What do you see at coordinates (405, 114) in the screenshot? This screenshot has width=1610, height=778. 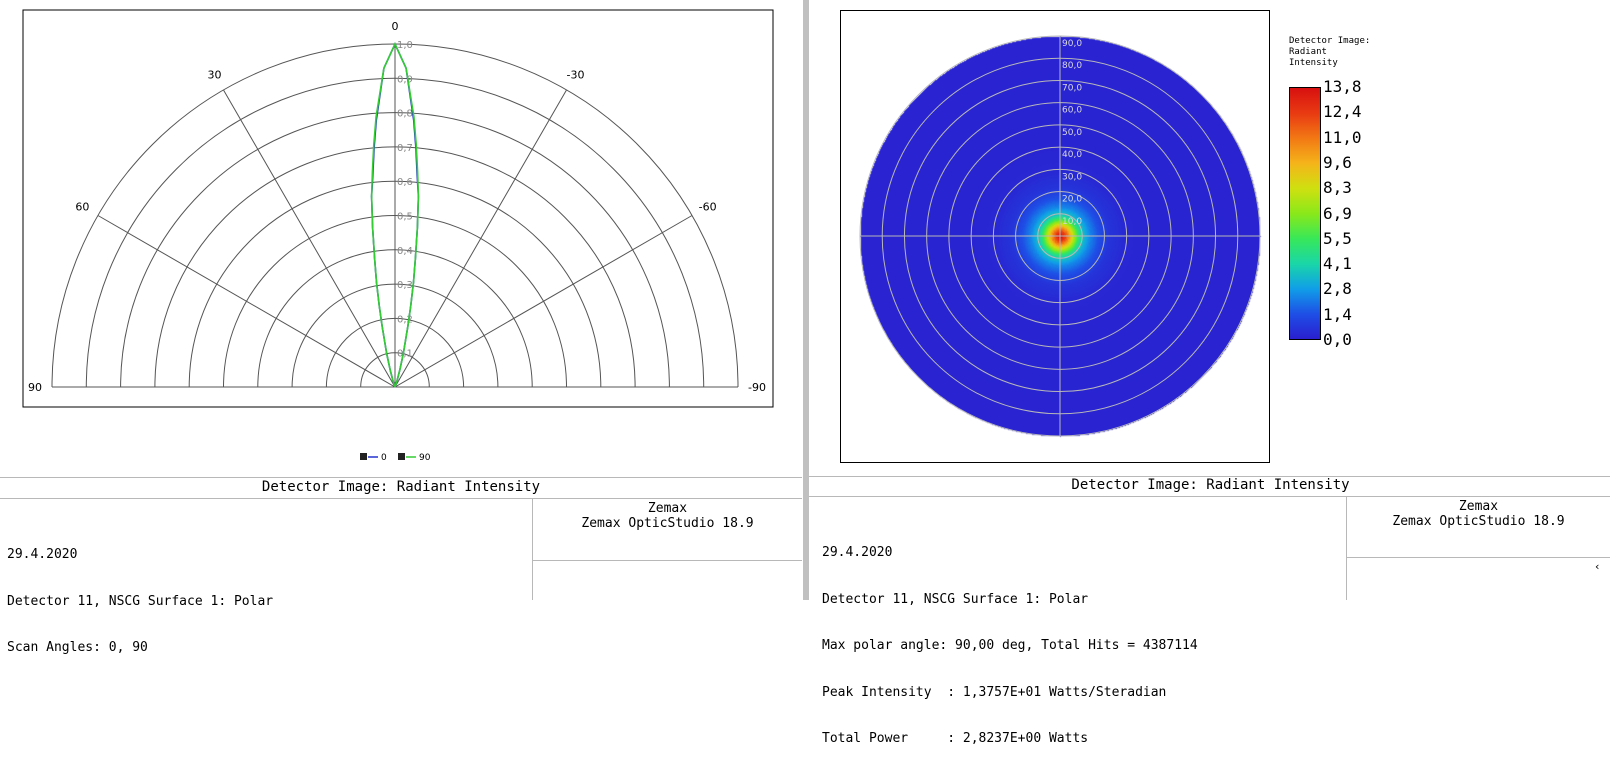 I see `radial-tick-label: 0,8` at bounding box center [405, 114].